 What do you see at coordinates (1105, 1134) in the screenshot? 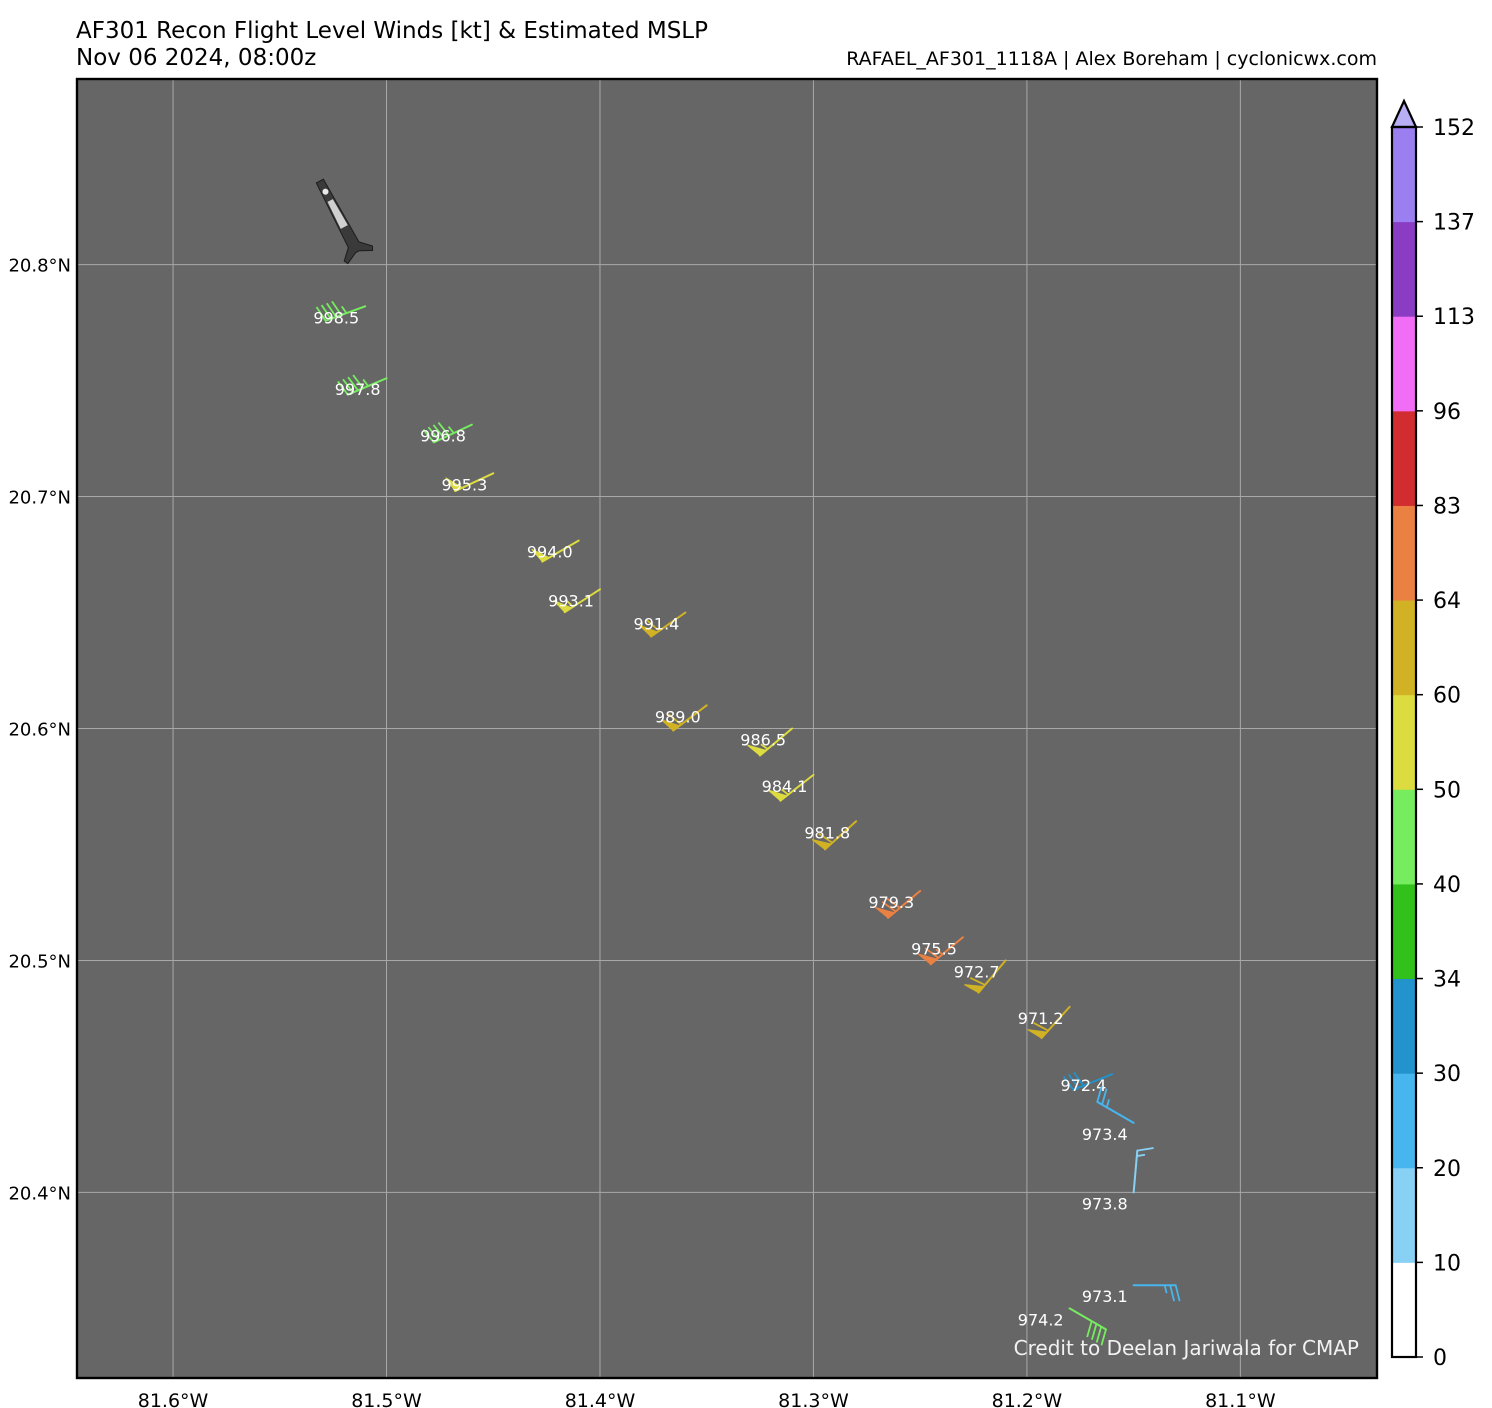
I see `mslp-label: 973.4` at bounding box center [1105, 1134].